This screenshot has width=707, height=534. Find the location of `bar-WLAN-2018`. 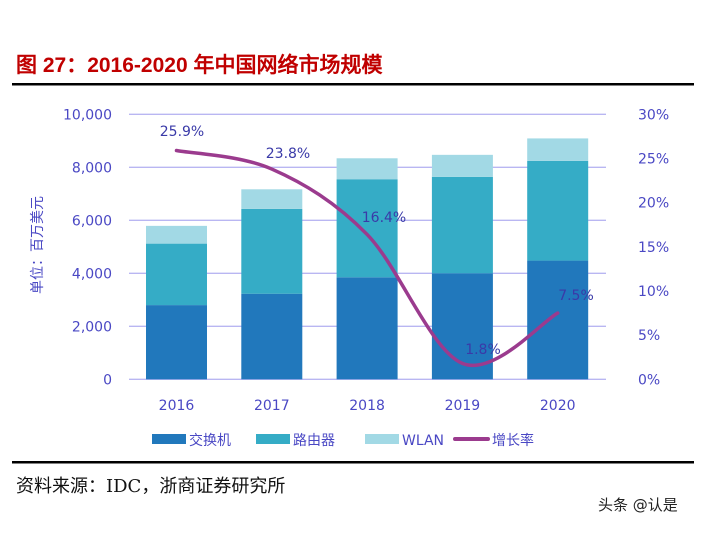

bar-WLAN-2018 is located at coordinates (367, 169).